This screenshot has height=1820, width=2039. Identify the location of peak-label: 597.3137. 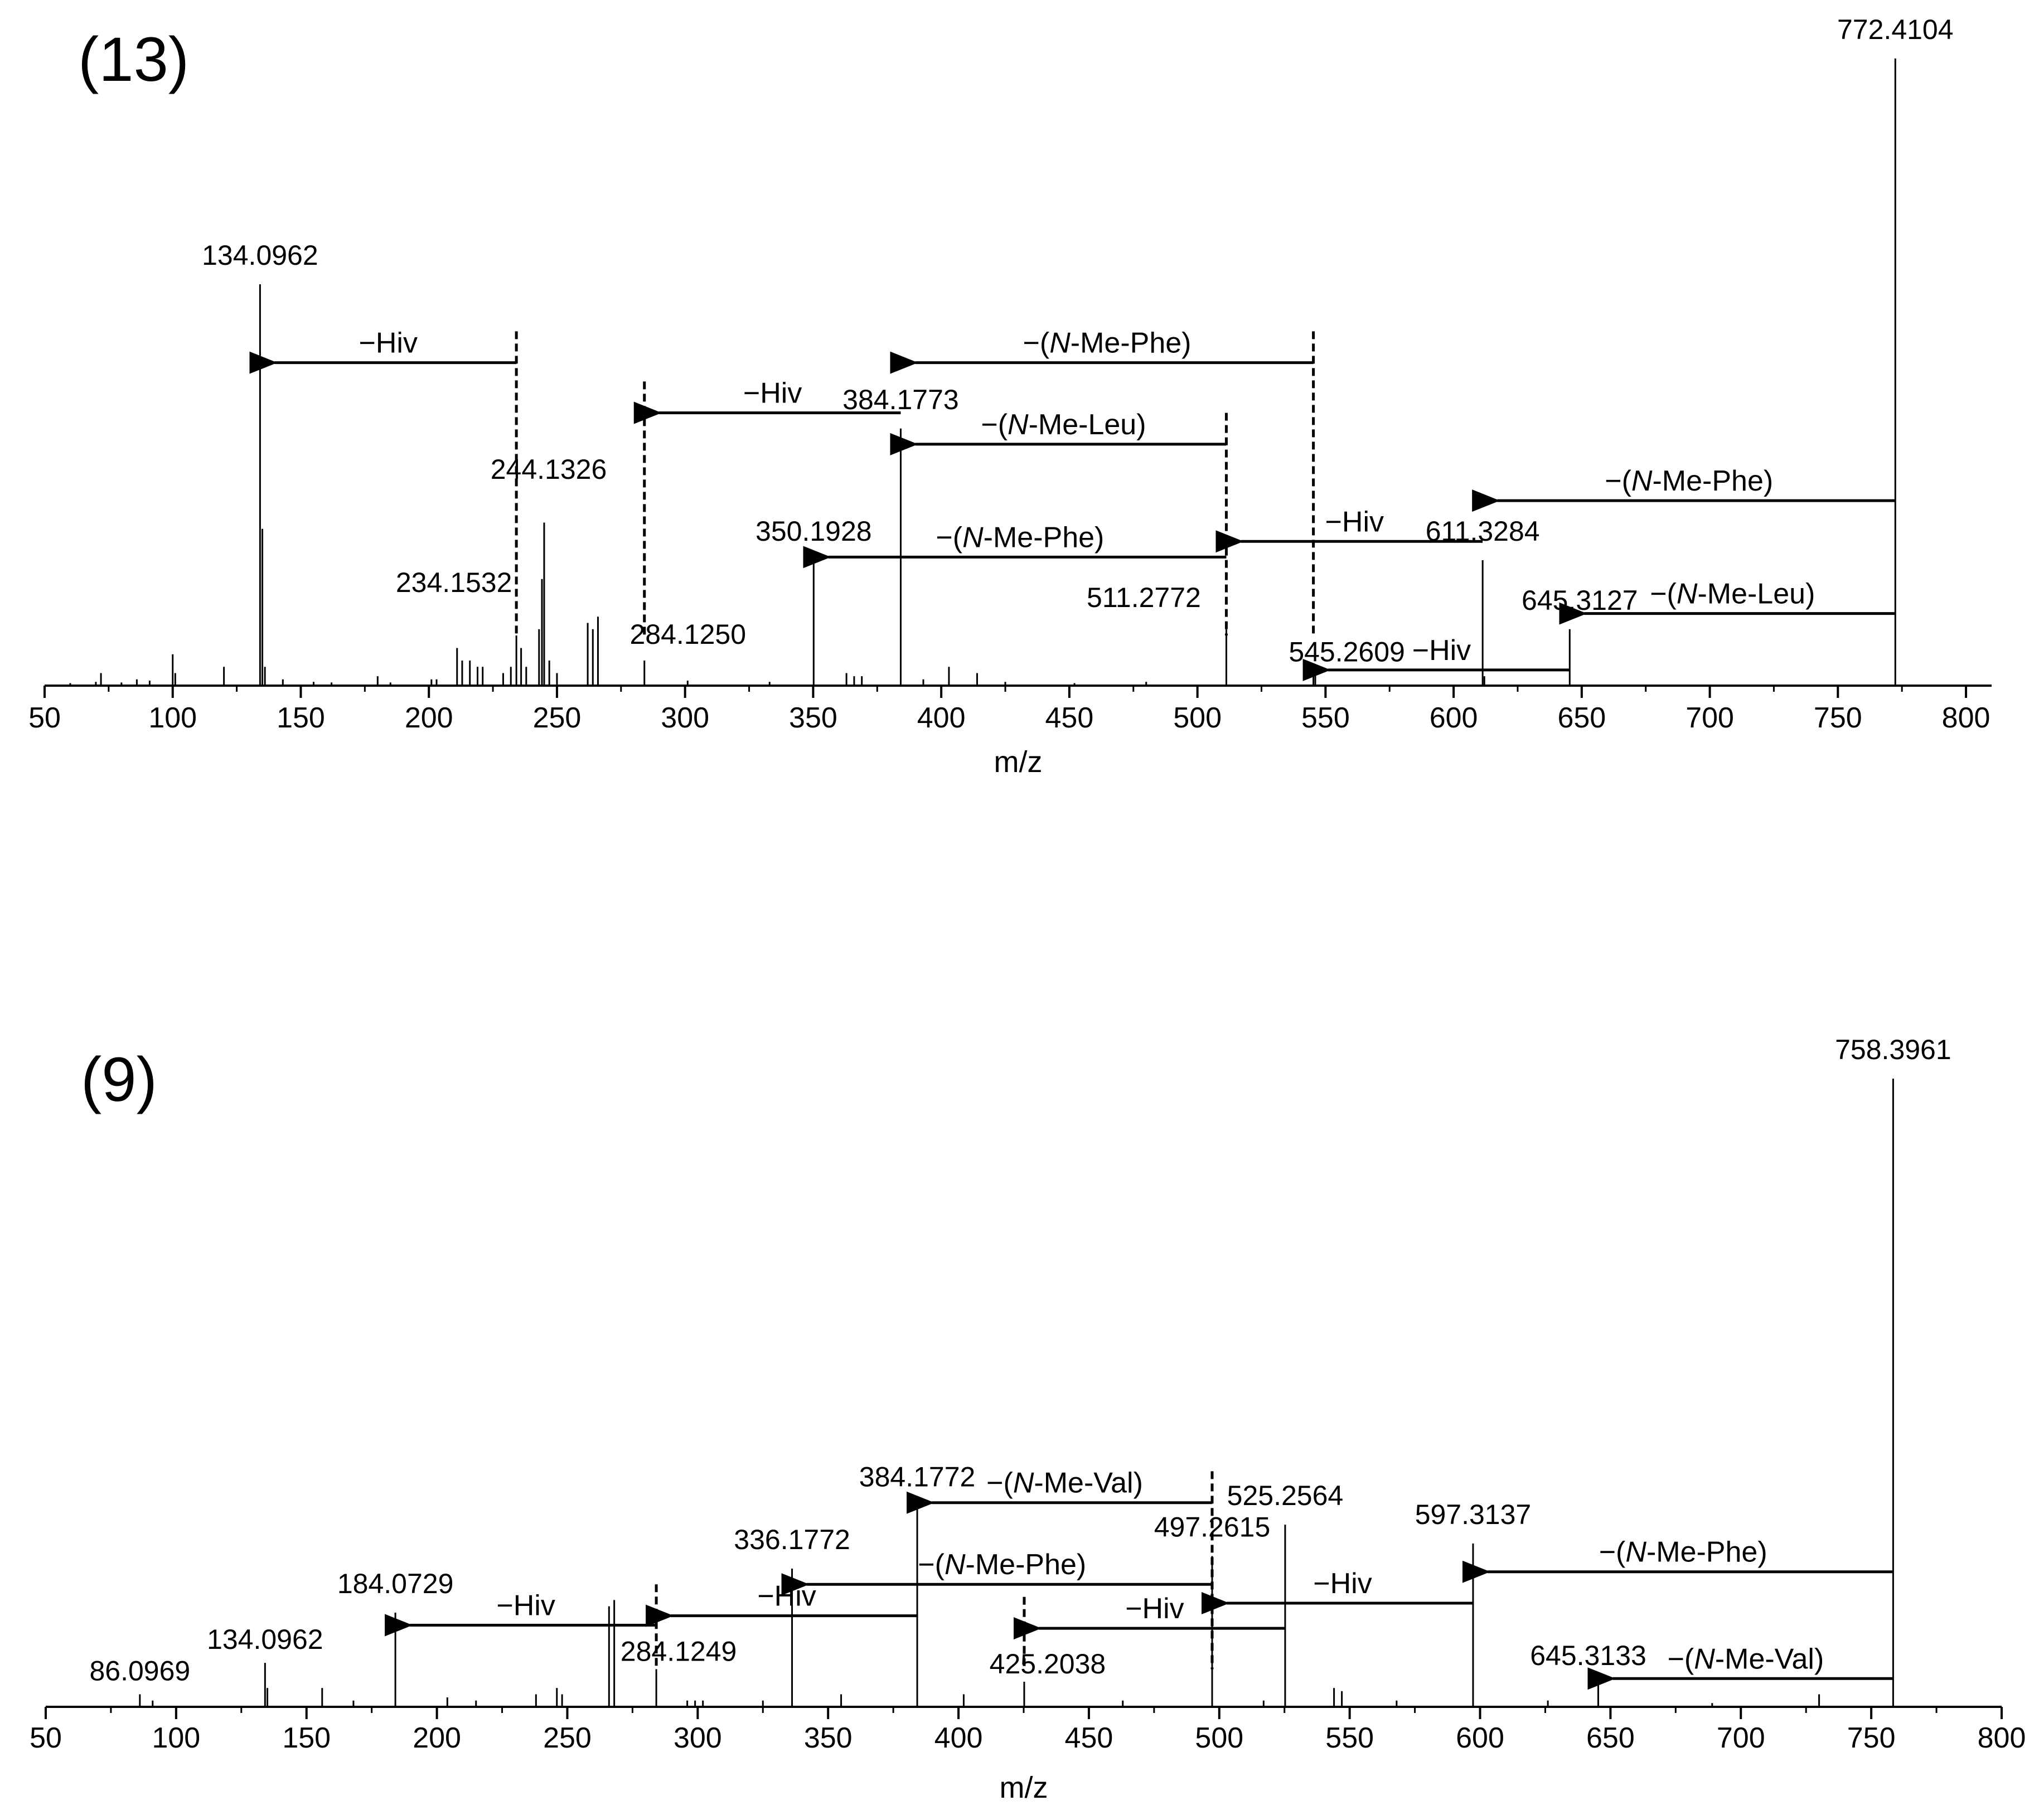
(1473, 1515).